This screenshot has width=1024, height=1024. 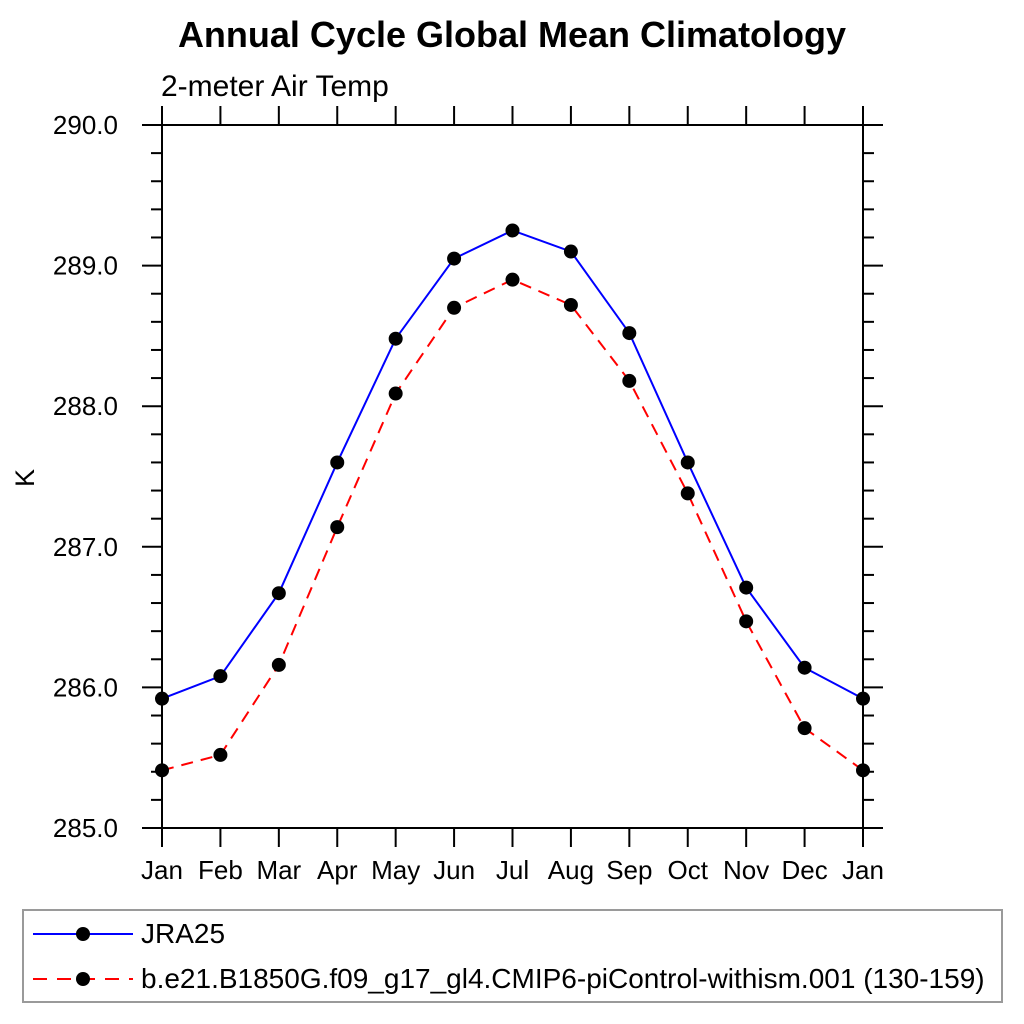 I want to click on y-axis-tick-label: 287.0, so click(x=85, y=547).